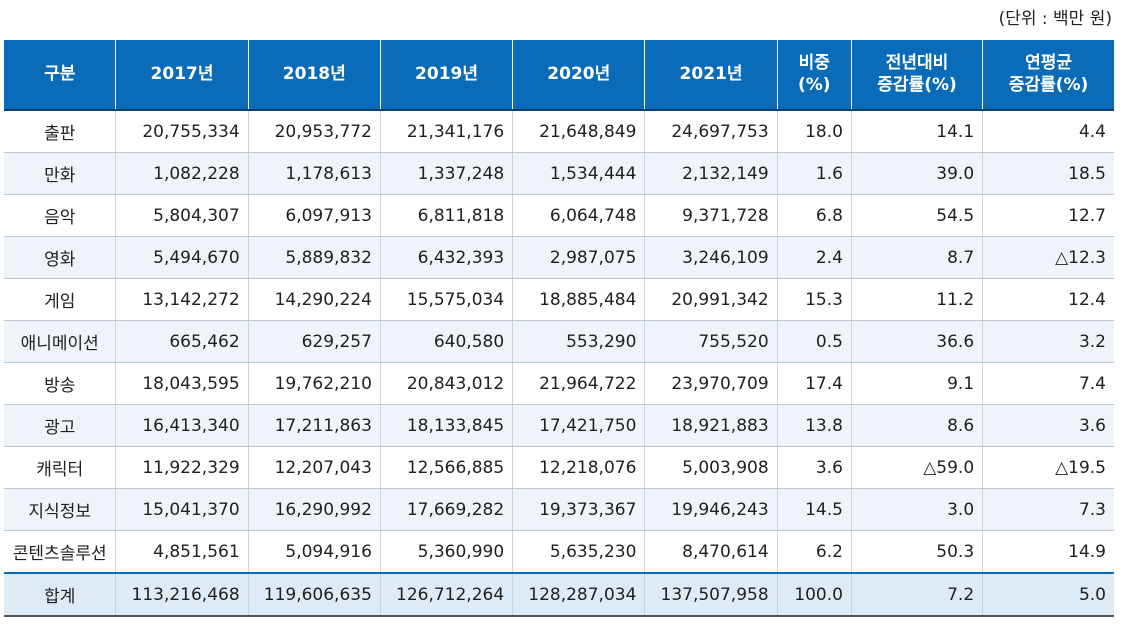 The height and width of the screenshot is (628, 1122). Describe the element at coordinates (711, 75) in the screenshot. I see `header-2021: 2021년` at that location.